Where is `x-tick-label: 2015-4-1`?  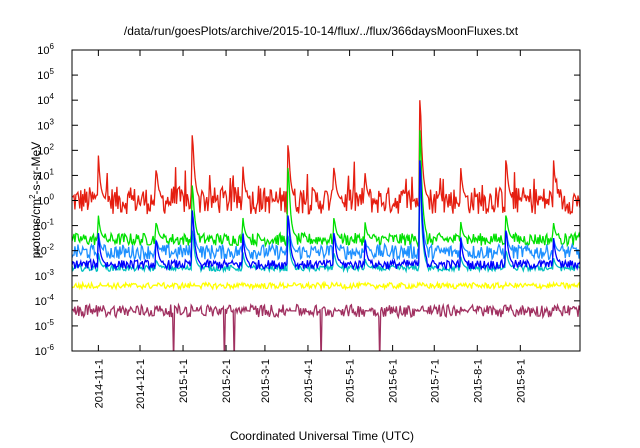 x-tick-label: 2015-4-1 is located at coordinates (309, 381).